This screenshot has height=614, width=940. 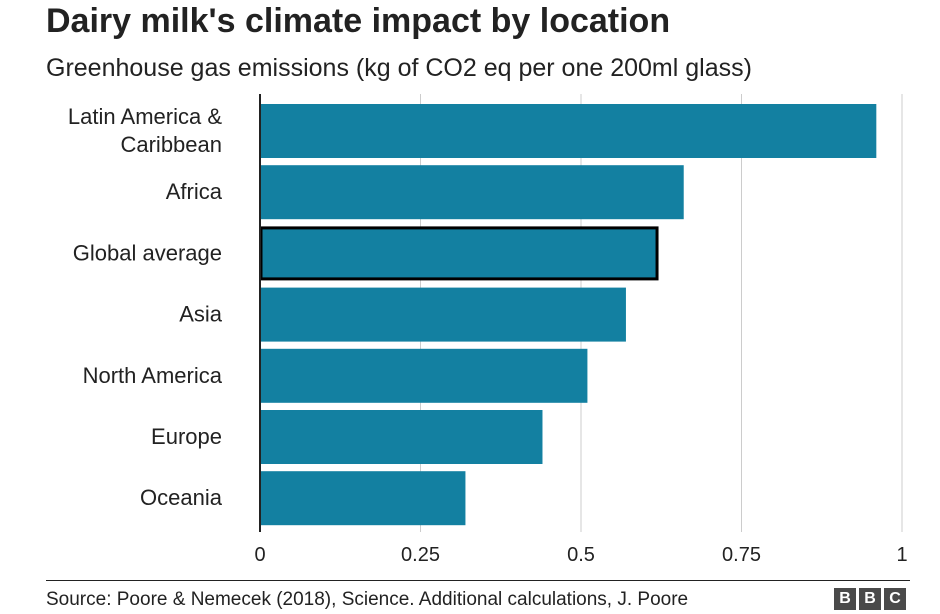 I want to click on logo-letter-3: C, so click(x=895, y=599).